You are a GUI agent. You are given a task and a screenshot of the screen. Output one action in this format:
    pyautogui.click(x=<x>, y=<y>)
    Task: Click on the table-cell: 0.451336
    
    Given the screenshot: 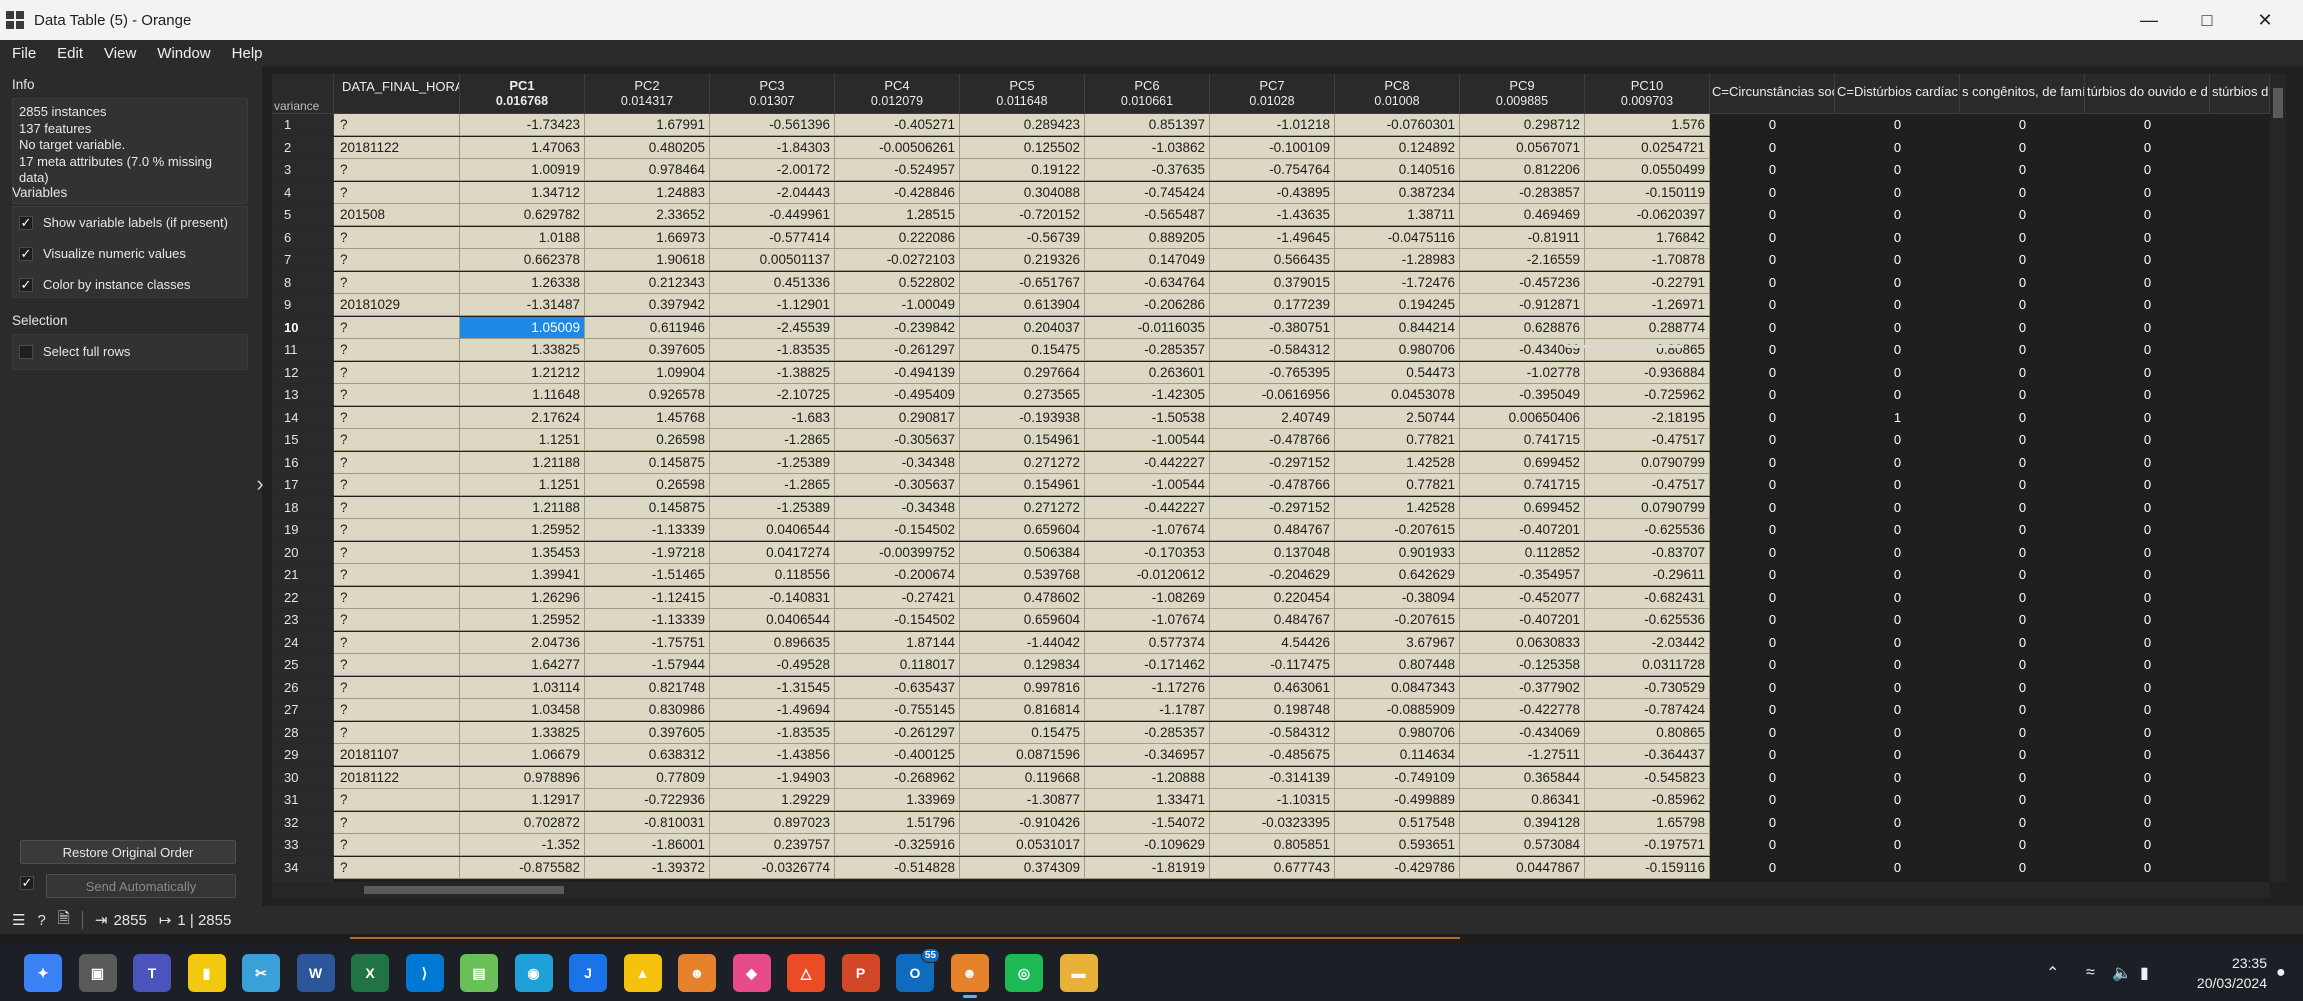 What is the action you would take?
    pyautogui.click(x=772, y=282)
    